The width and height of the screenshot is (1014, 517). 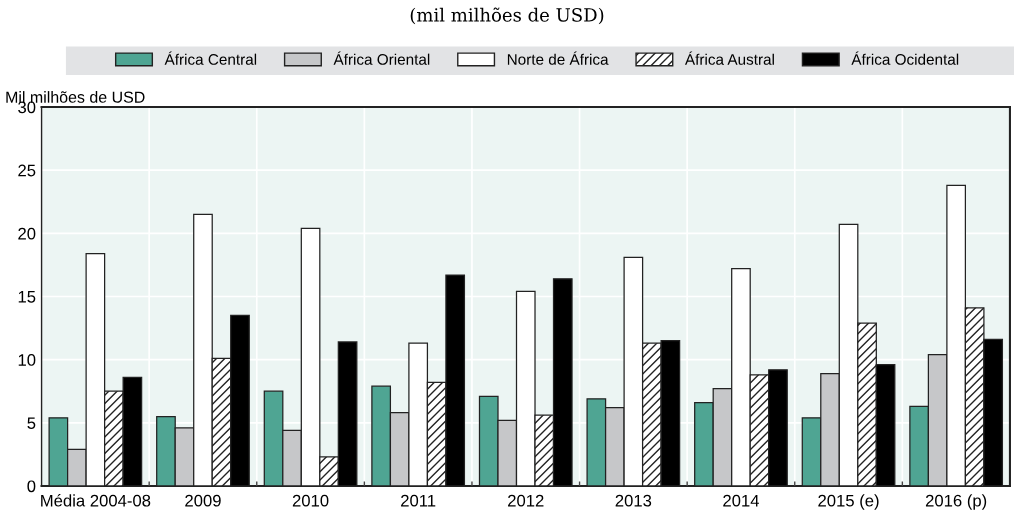 What do you see at coordinates (558, 58) in the screenshot?
I see `legend-label: Norte de África` at bounding box center [558, 58].